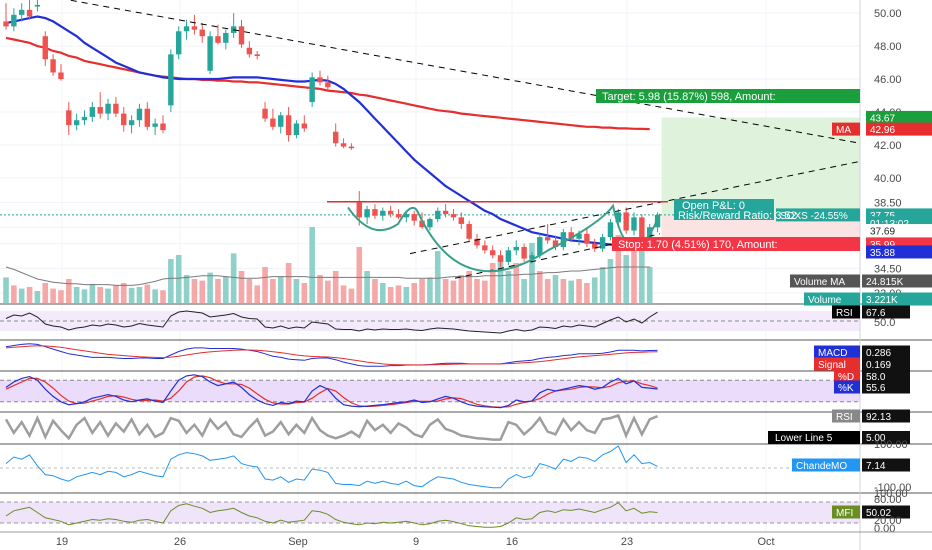  Describe the element at coordinates (843, 130) in the screenshot. I see `ma-series-tag: MA` at that location.